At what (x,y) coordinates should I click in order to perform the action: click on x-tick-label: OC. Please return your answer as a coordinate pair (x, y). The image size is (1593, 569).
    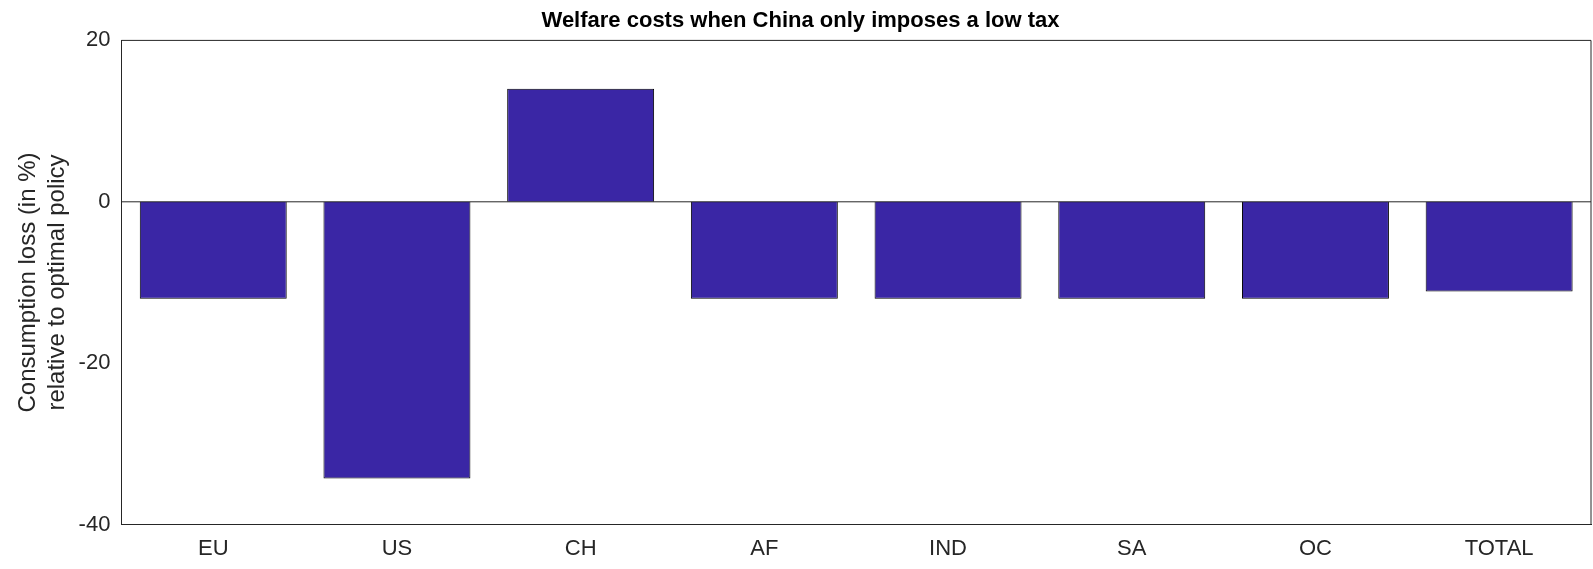
    Looking at the image, I should click on (1315, 547).